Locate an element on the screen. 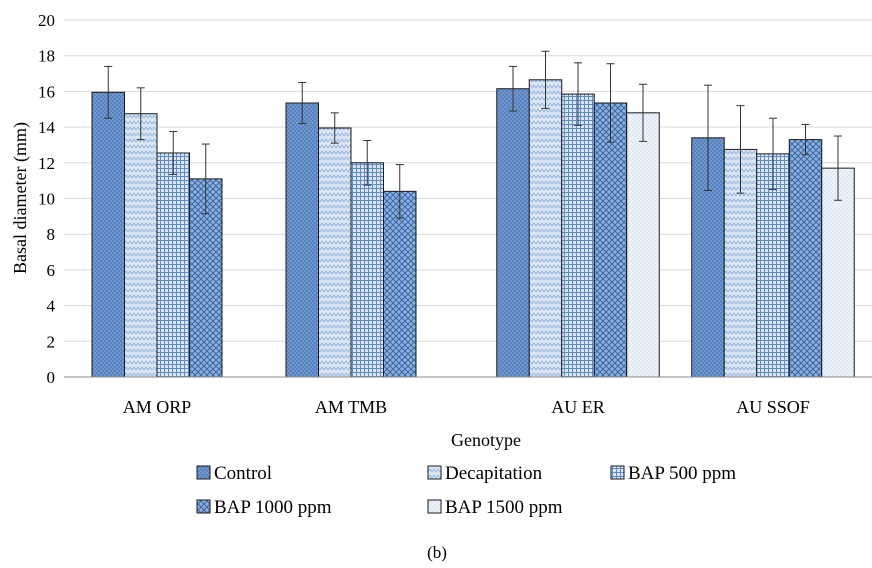 The height and width of the screenshot is (568, 872). legend-item: Decapitation is located at coordinates (485, 473).